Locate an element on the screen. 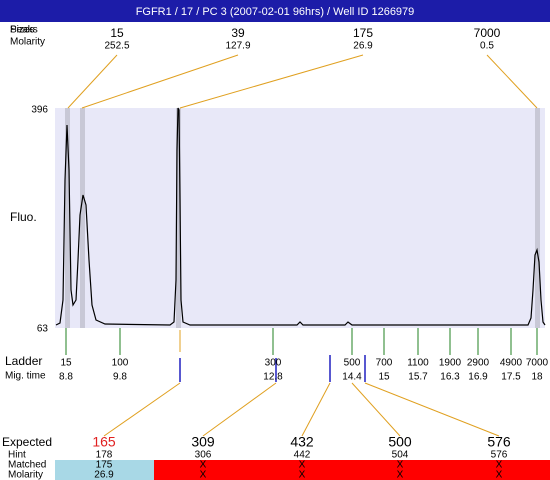 This screenshot has width=550, height=480. table-cell: 165 is located at coordinates (104, 442).